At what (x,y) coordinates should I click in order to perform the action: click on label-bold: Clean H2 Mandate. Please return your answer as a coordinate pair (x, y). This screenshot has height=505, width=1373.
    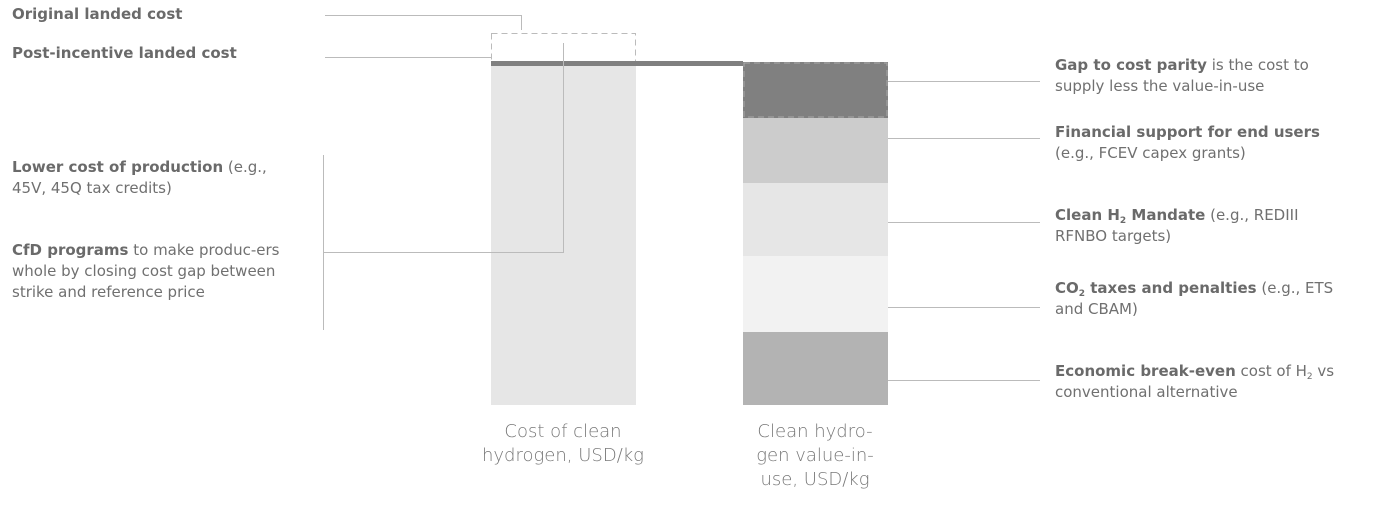
    Looking at the image, I should click on (1130, 216).